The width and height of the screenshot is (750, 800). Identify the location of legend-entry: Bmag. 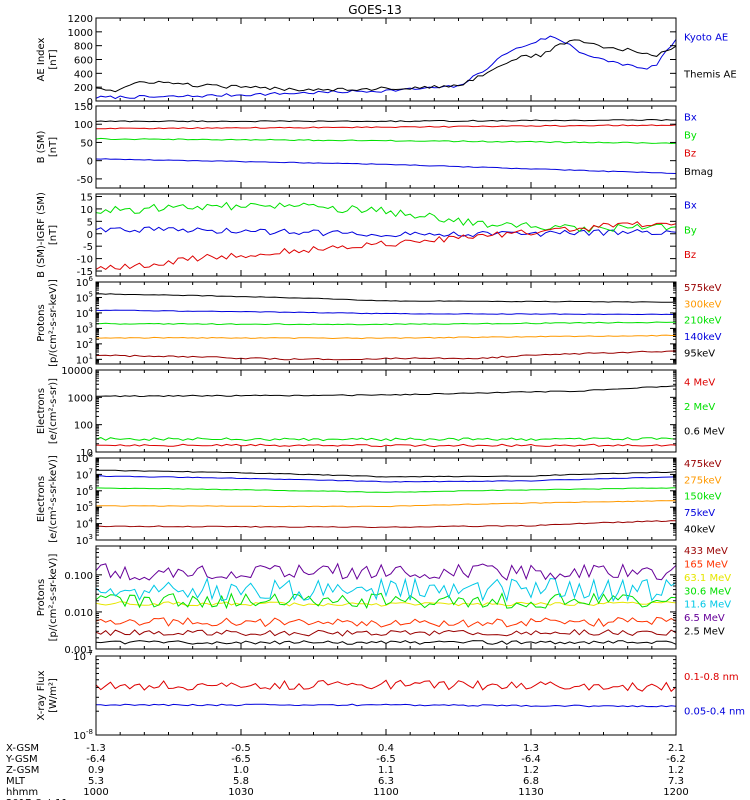
(698, 172).